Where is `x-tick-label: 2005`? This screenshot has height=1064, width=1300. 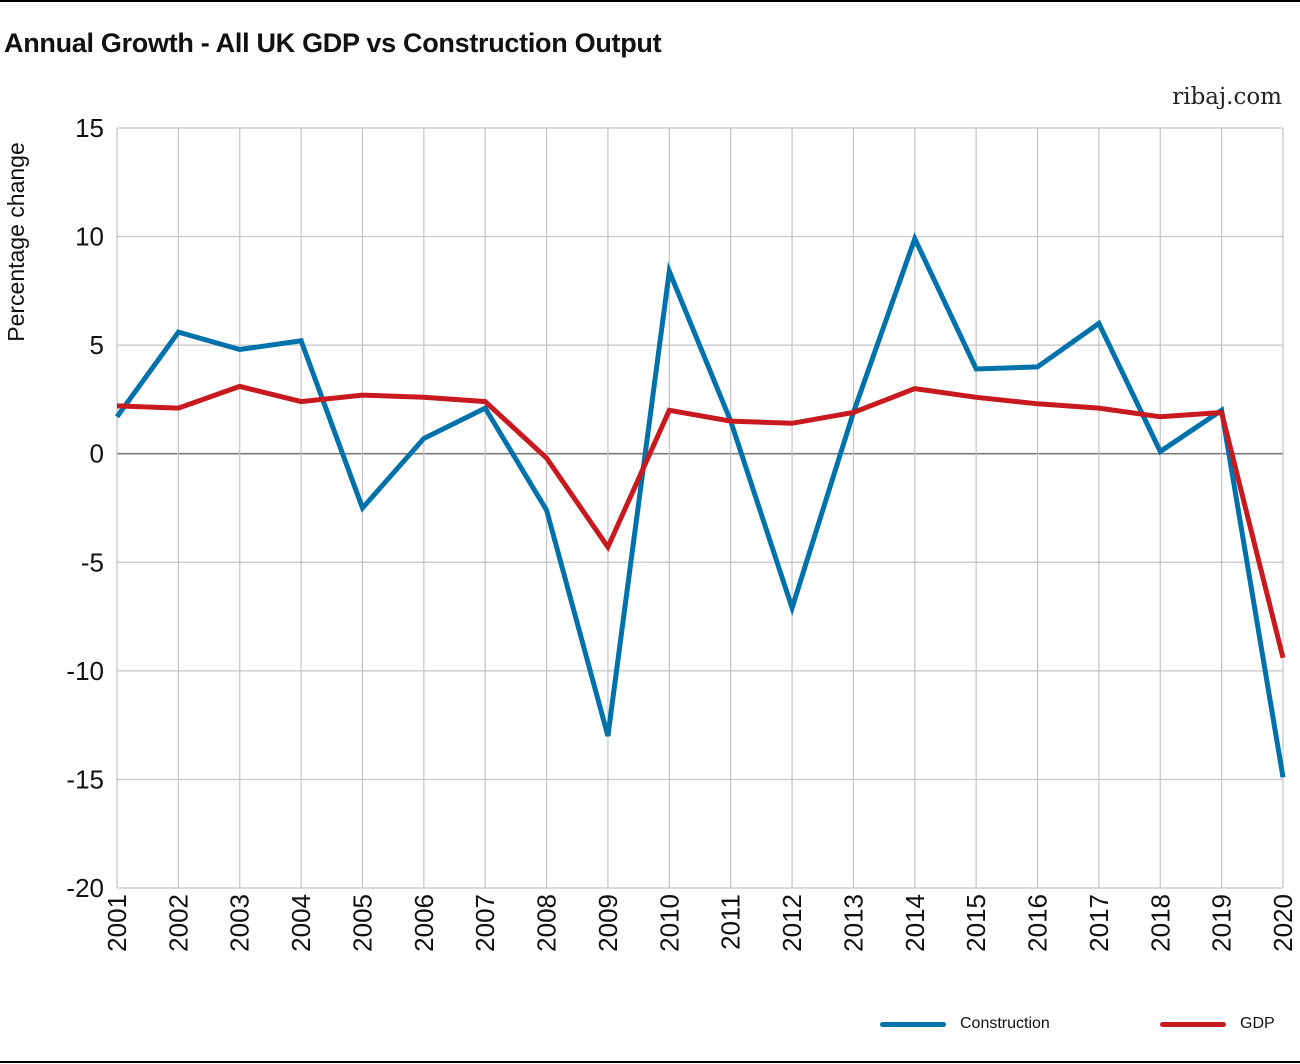
x-tick-label: 2005 is located at coordinates (362, 923).